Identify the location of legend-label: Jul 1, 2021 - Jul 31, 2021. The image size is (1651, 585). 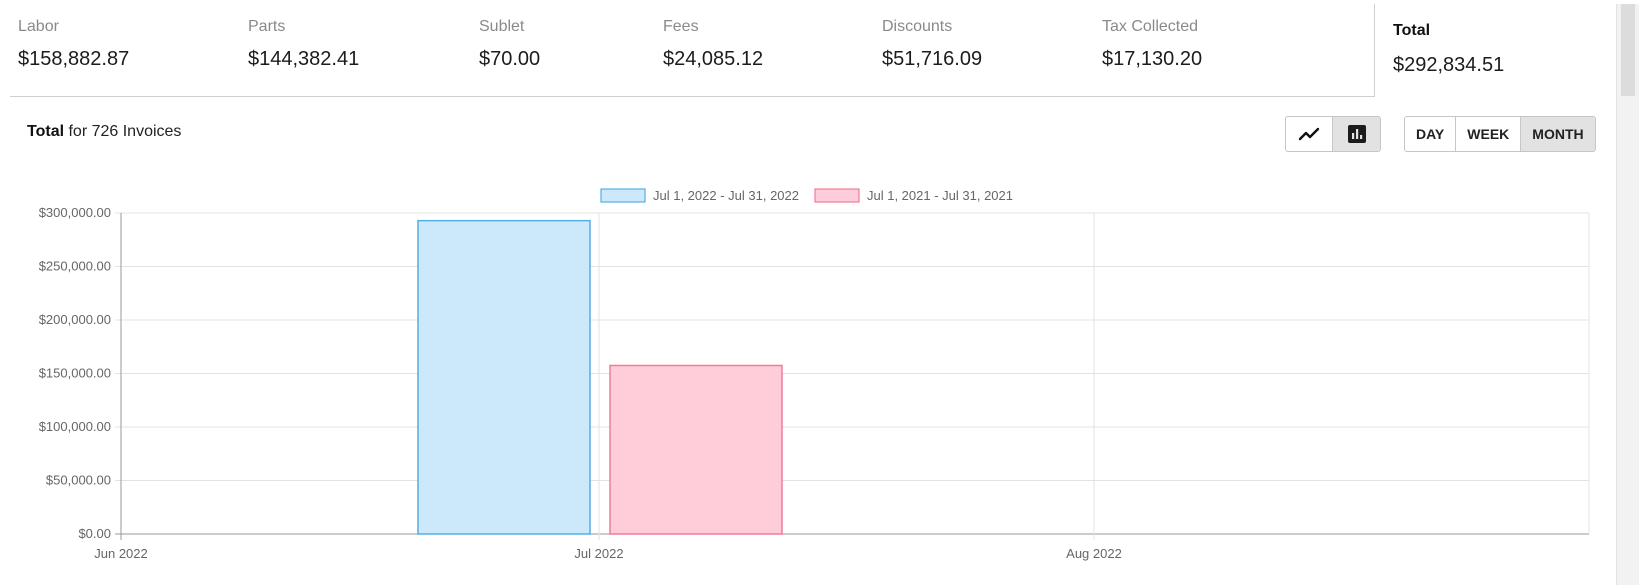
(940, 195).